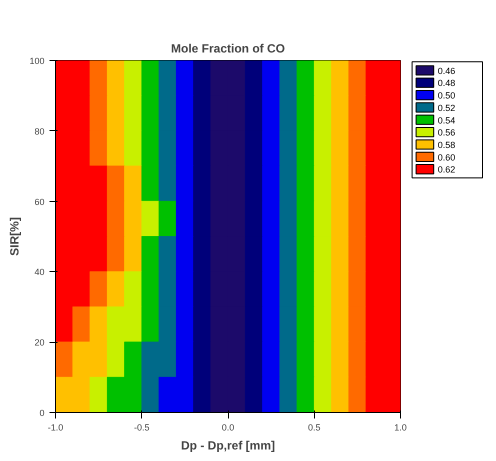  What do you see at coordinates (447, 95) in the screenshot?
I see `color-bar-label: 0.50` at bounding box center [447, 95].